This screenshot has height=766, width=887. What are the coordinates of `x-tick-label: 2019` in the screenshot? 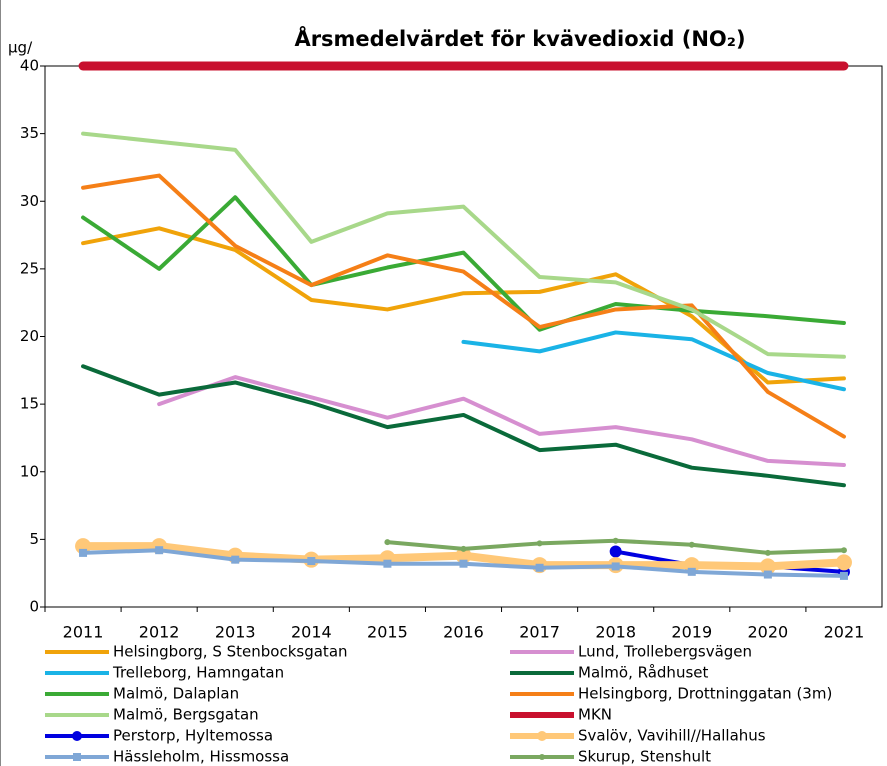 It's located at (691, 632).